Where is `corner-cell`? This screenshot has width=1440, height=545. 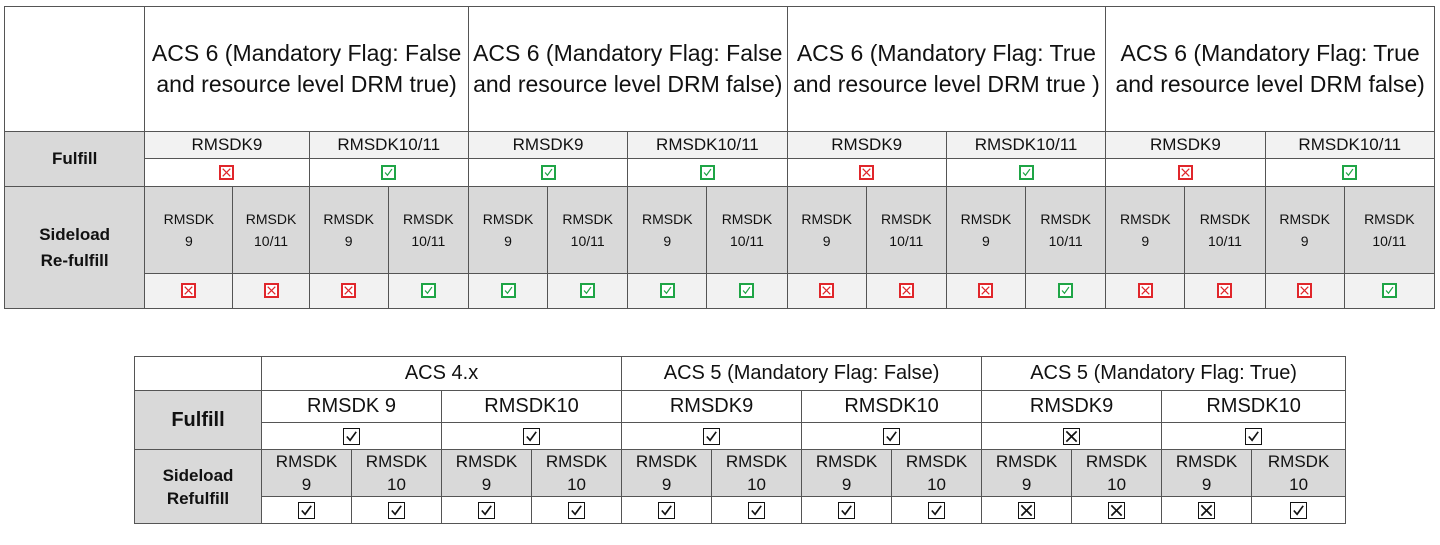
corner-cell is located at coordinates (198, 373).